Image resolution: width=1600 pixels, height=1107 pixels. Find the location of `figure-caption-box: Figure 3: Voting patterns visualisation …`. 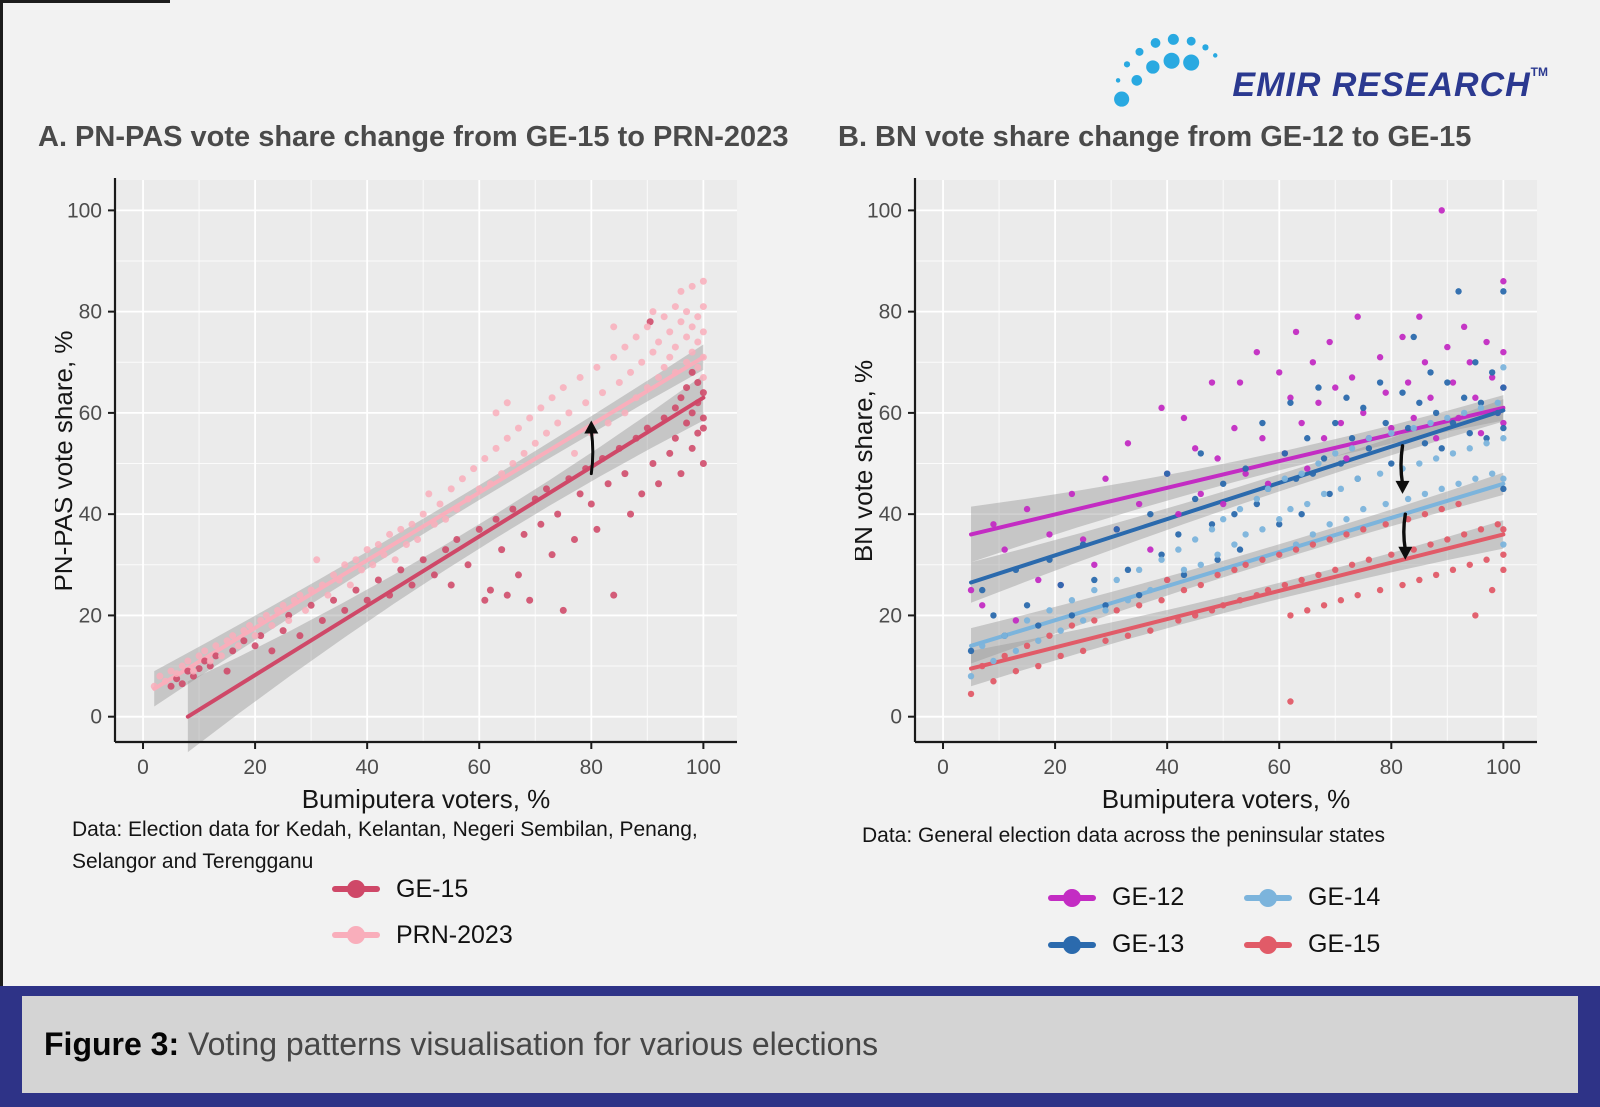

figure-caption-box: Figure 3: Voting patterns visualisation … is located at coordinates (800, 1044).